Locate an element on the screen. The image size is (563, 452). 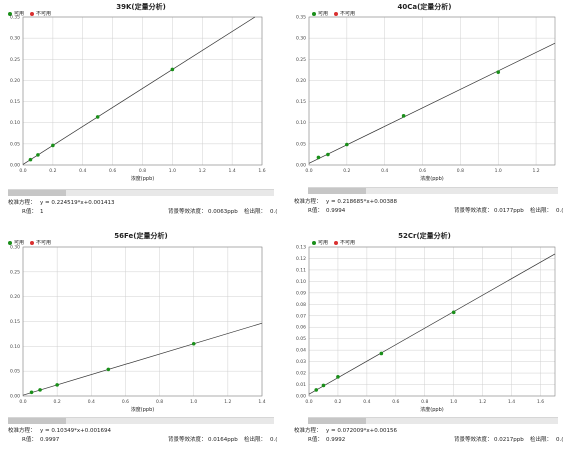
equation-value: y = 0.218685*x+0.00388 is located at coordinates (361, 202).